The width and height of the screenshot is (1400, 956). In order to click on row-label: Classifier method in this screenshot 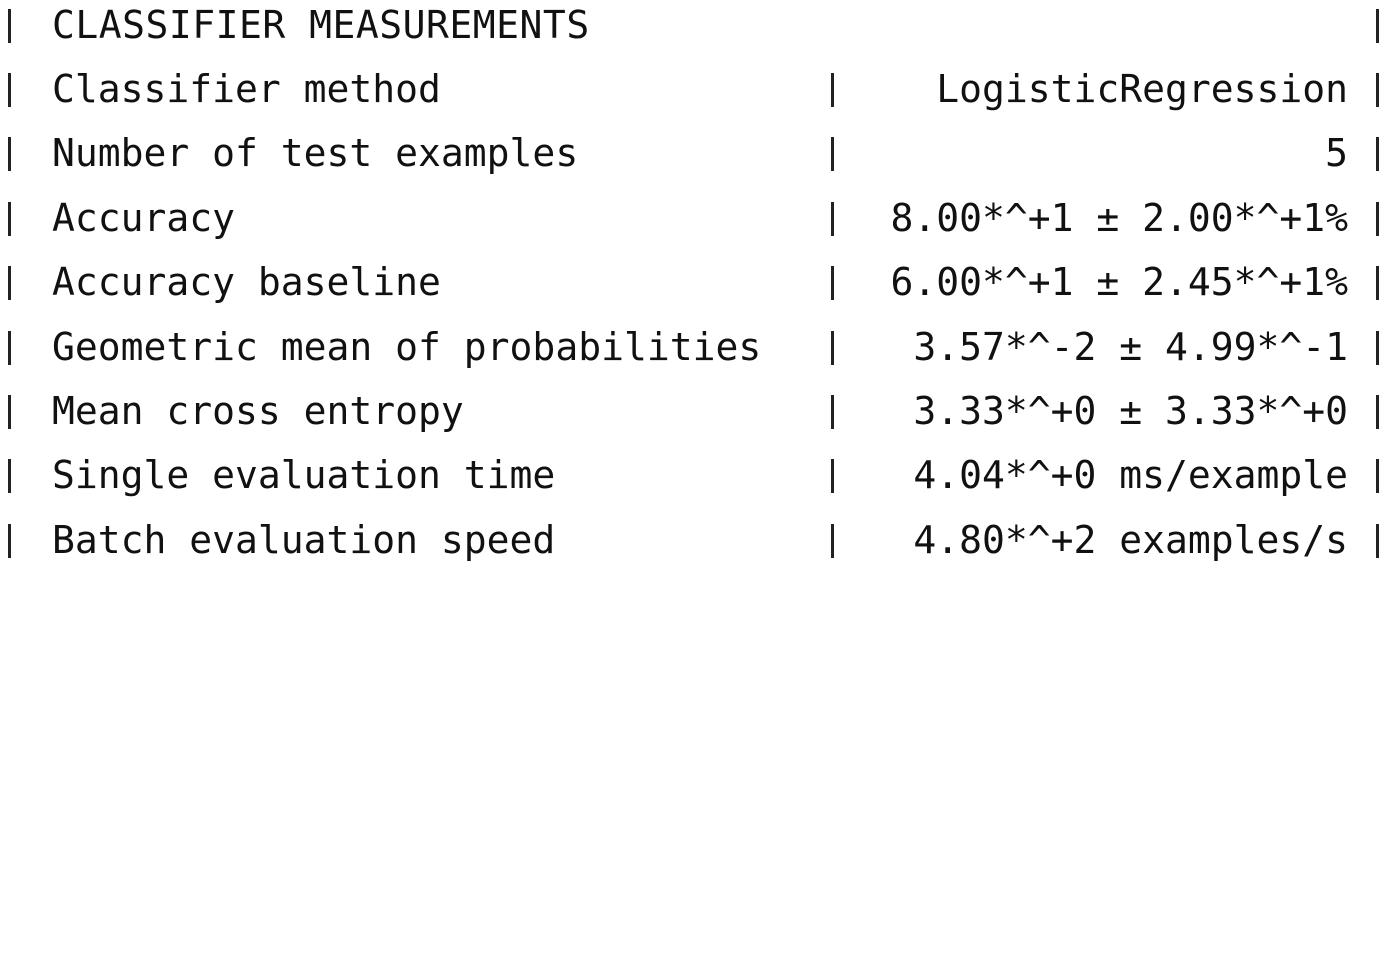, I will do `click(246, 89)`.